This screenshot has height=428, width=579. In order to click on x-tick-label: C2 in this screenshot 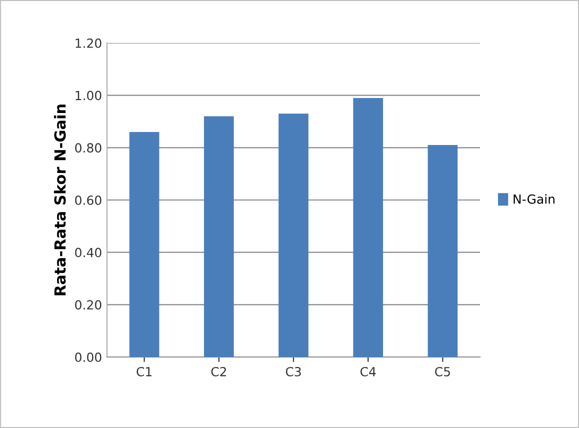, I will do `click(218, 371)`.